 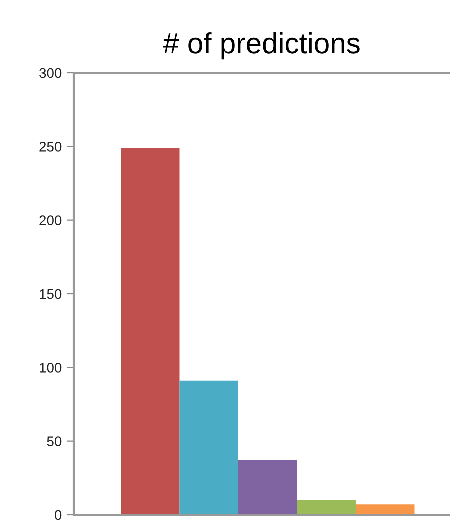 What do you see at coordinates (54, 441) in the screenshot?
I see `y-tick-label: 50` at bounding box center [54, 441].